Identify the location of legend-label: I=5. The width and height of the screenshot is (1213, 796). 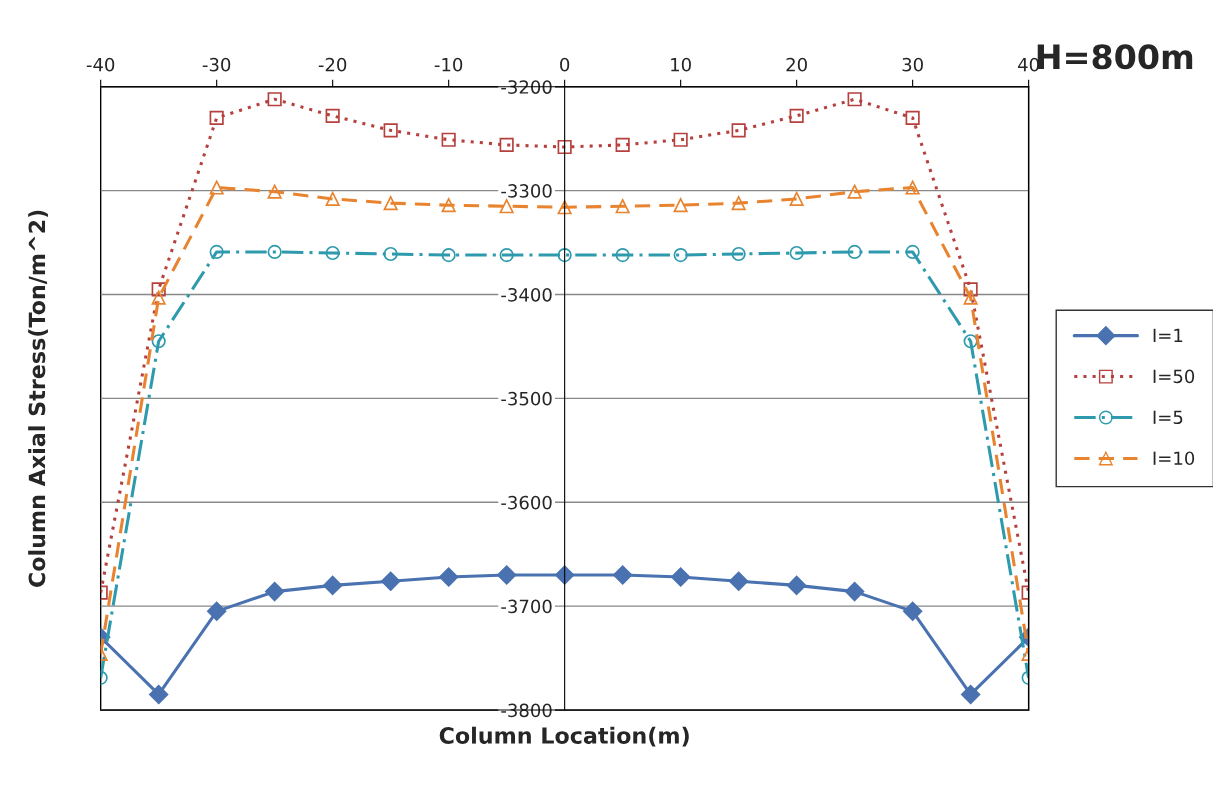
(1168, 417).